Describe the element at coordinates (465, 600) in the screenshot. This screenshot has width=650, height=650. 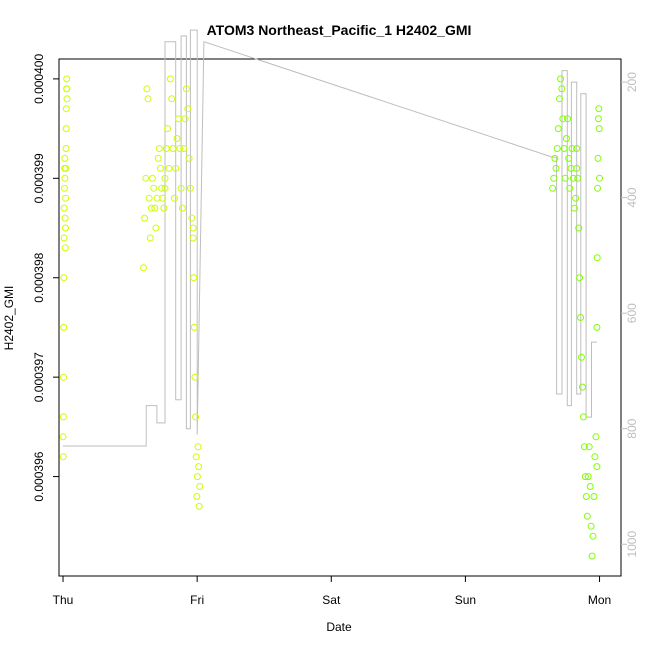
I see `x-tick-label: Sun` at that location.